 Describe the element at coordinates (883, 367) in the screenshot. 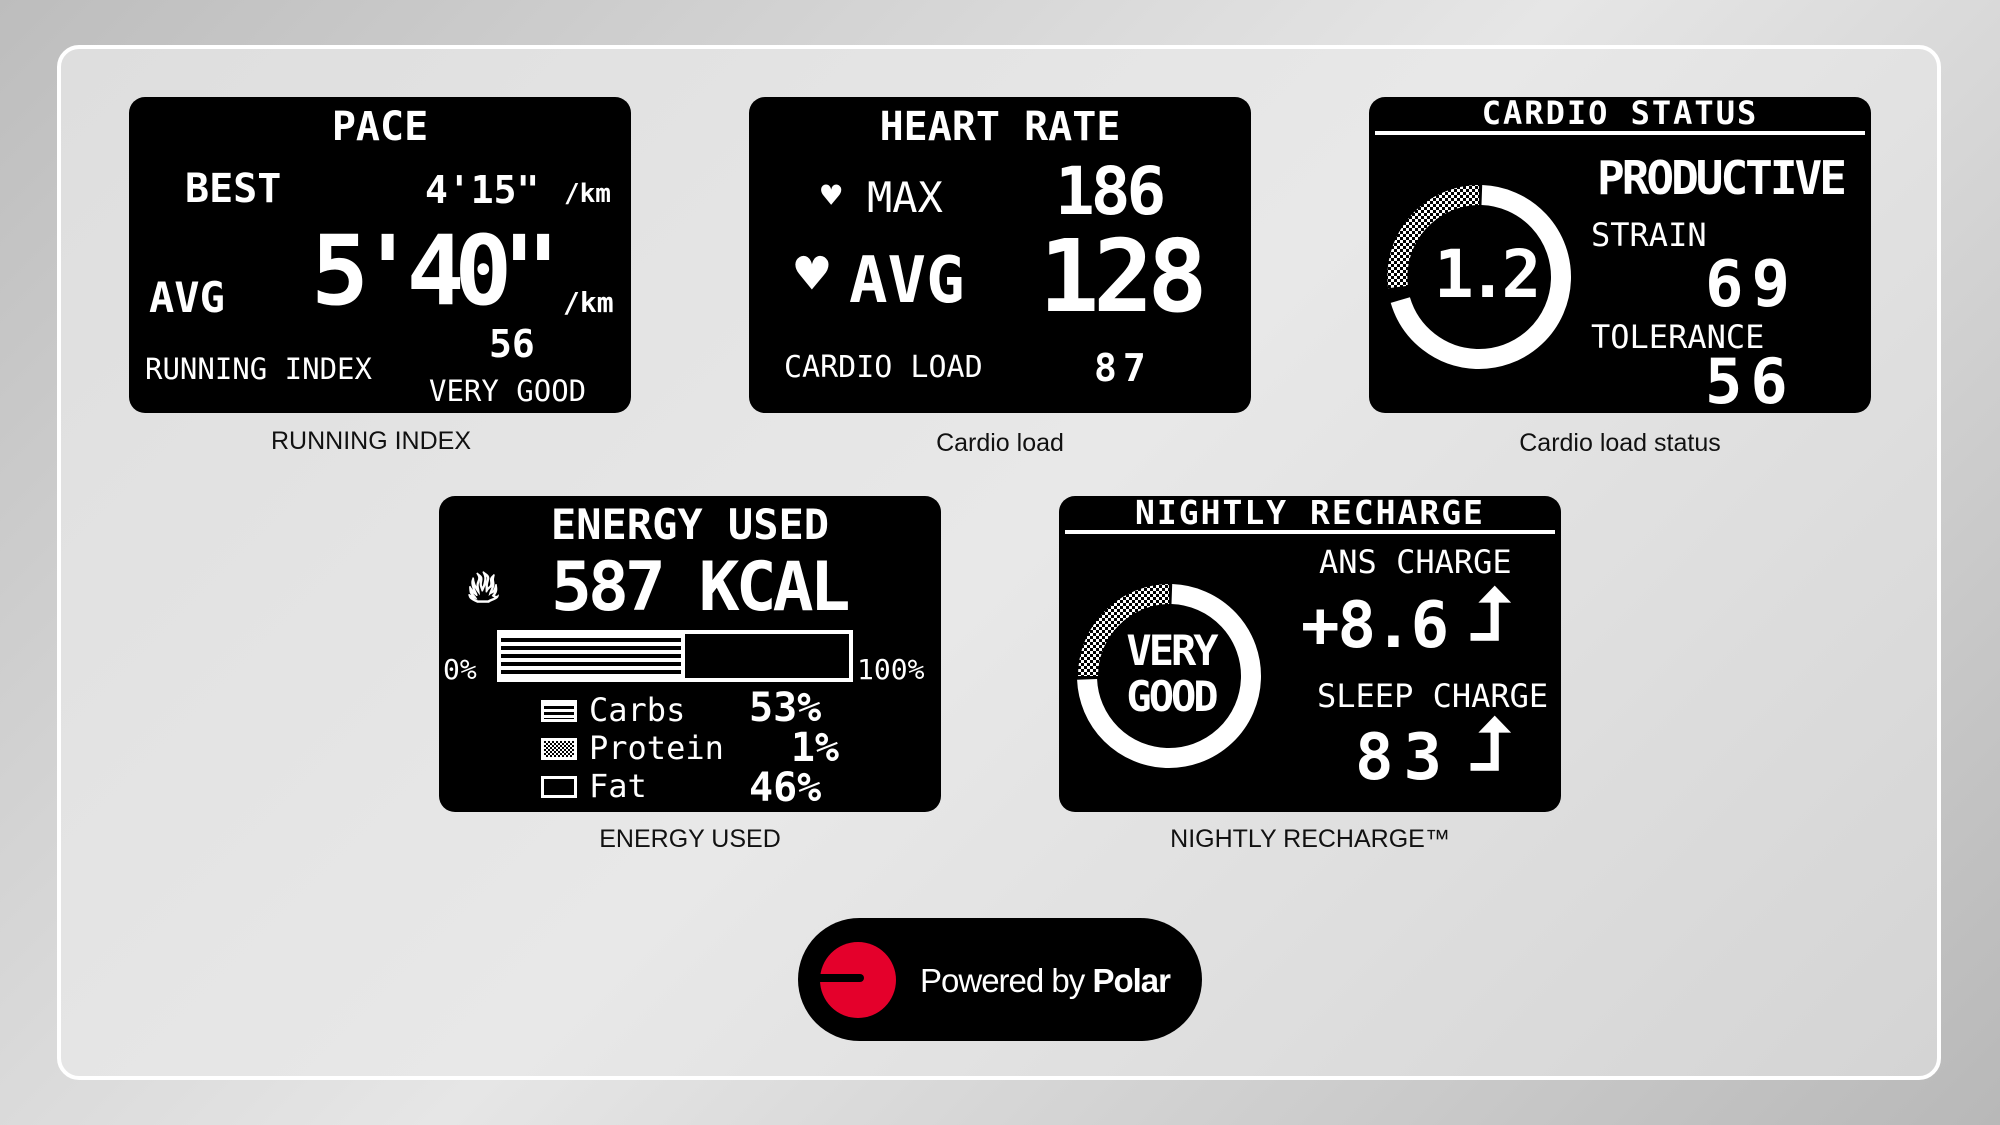

I see `cardio-load-label: CARDIO LOAD` at that location.